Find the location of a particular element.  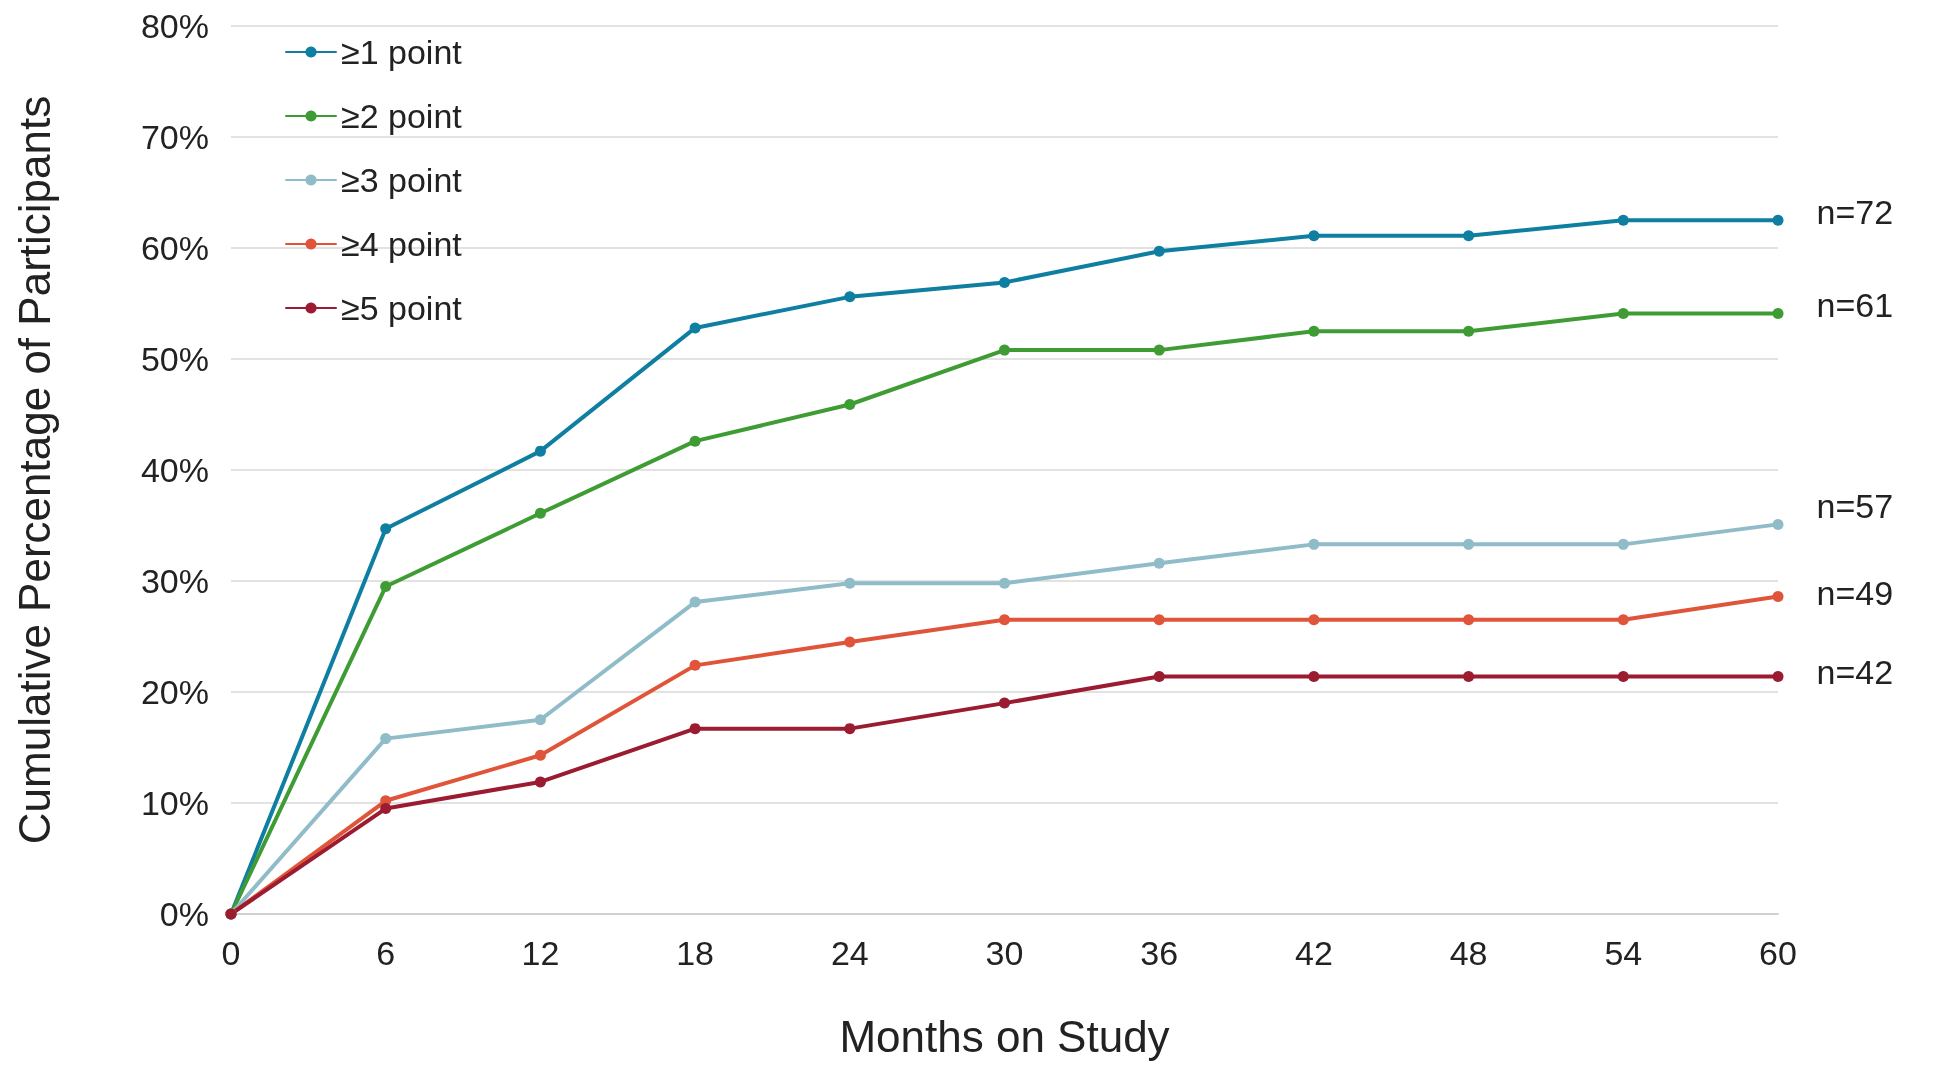

x-axis-title: Months on Study is located at coordinates (1004, 1036).